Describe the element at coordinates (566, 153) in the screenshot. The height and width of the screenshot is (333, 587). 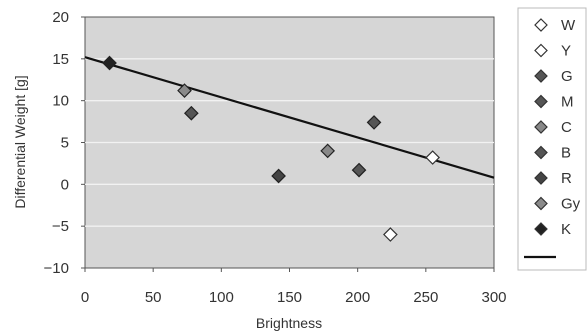
I see `legend-label-b: B` at that location.